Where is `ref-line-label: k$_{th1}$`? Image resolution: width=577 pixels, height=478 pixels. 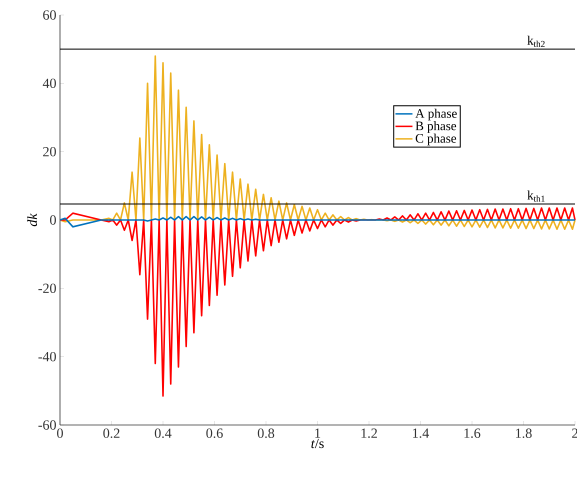
ref-line-label: k$_{th1}$ is located at coordinates (536, 196).